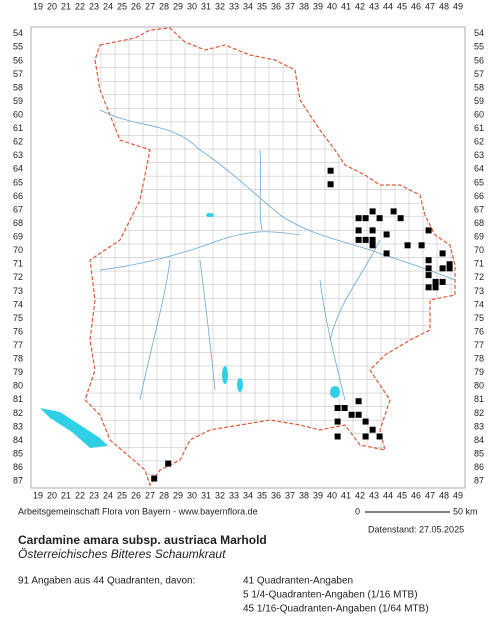  What do you see at coordinates (276, 6) in the screenshot?
I see `column-label: 36` at bounding box center [276, 6].